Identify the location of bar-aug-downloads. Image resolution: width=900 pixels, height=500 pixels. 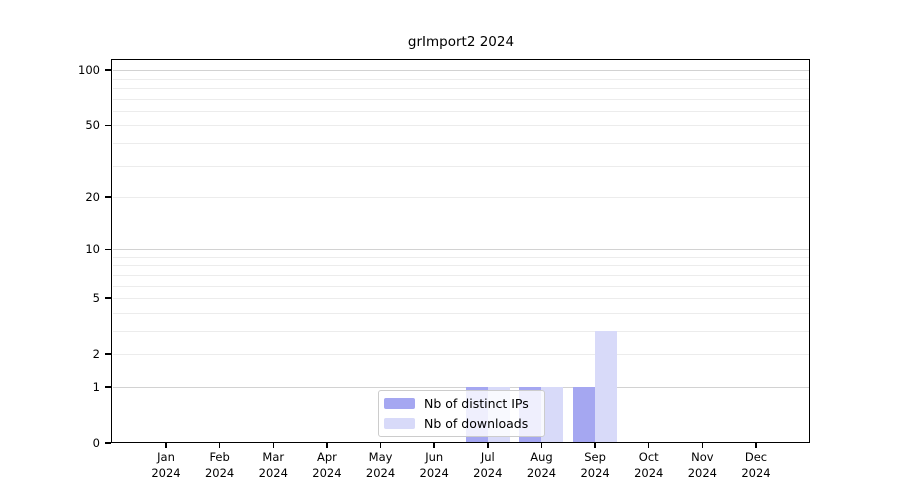
(552, 414).